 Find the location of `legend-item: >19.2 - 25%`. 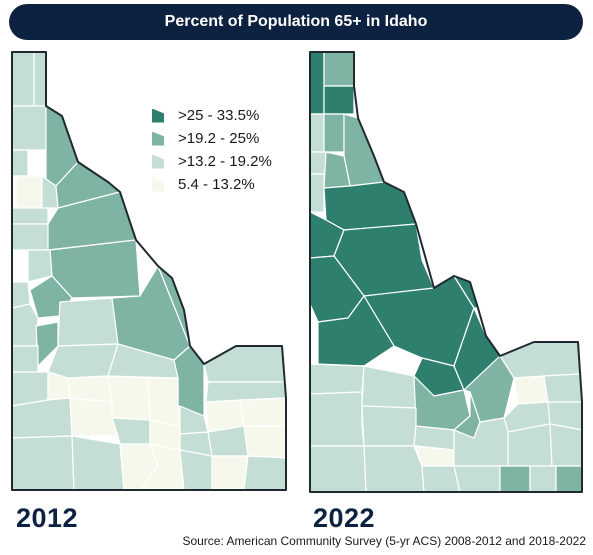

legend-item: >19.2 - 25% is located at coordinates (232, 138).